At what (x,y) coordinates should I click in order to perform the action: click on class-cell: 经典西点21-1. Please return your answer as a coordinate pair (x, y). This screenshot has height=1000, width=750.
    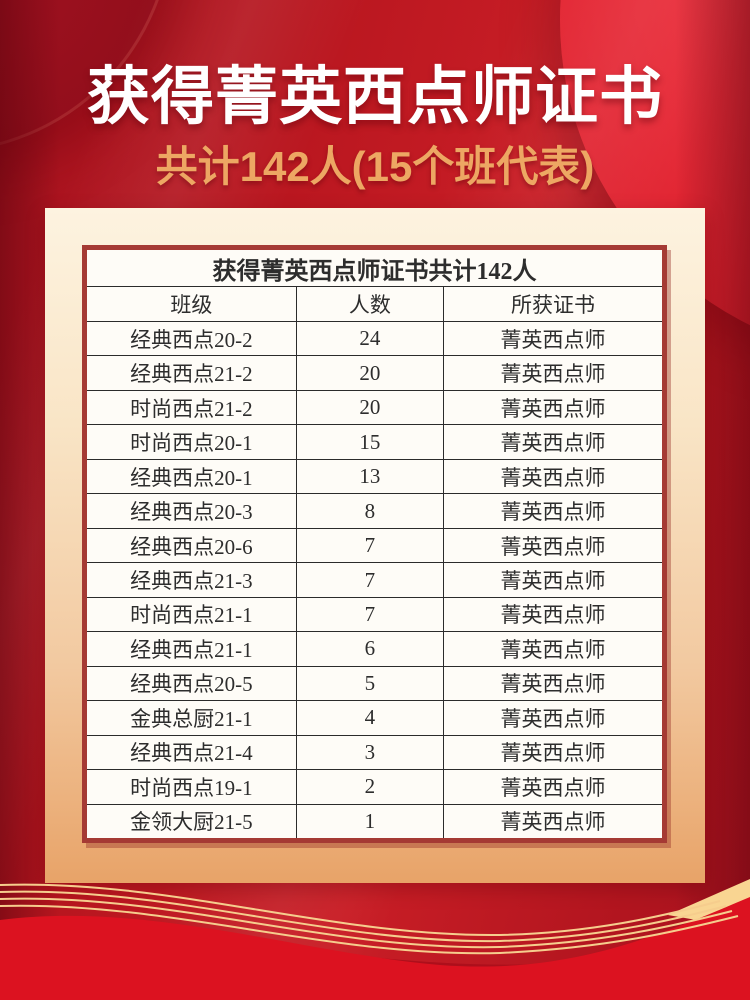
    Looking at the image, I should click on (192, 649).